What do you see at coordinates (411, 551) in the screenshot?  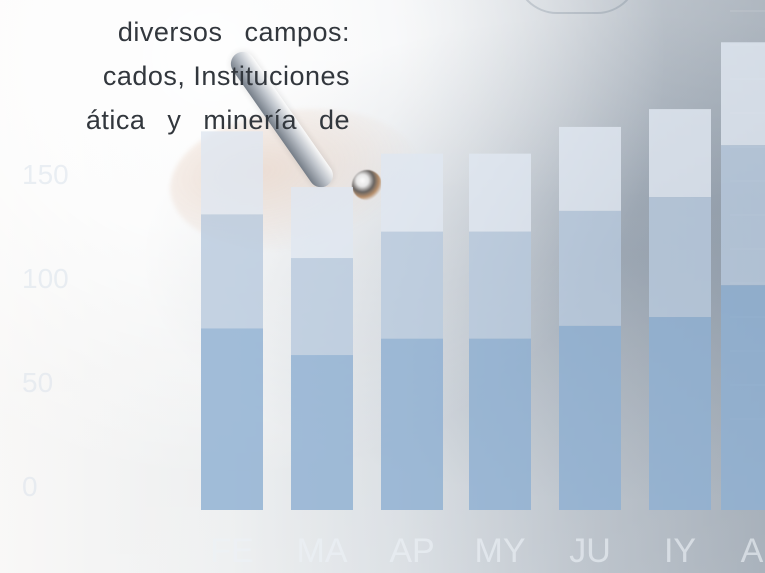 I see `x-axis-tick-label: AP` at bounding box center [411, 551].